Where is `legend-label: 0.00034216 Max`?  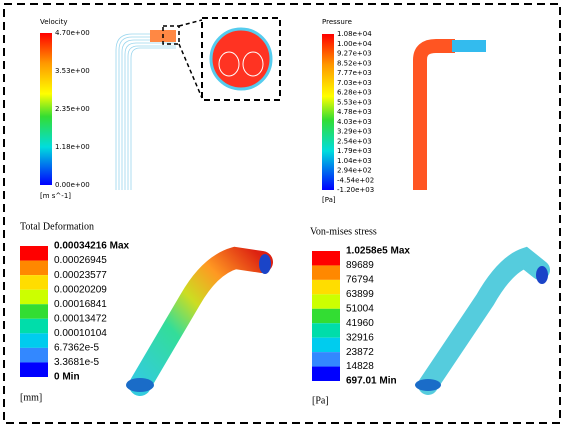
legend-label: 0.00034216 Max is located at coordinates (92, 246).